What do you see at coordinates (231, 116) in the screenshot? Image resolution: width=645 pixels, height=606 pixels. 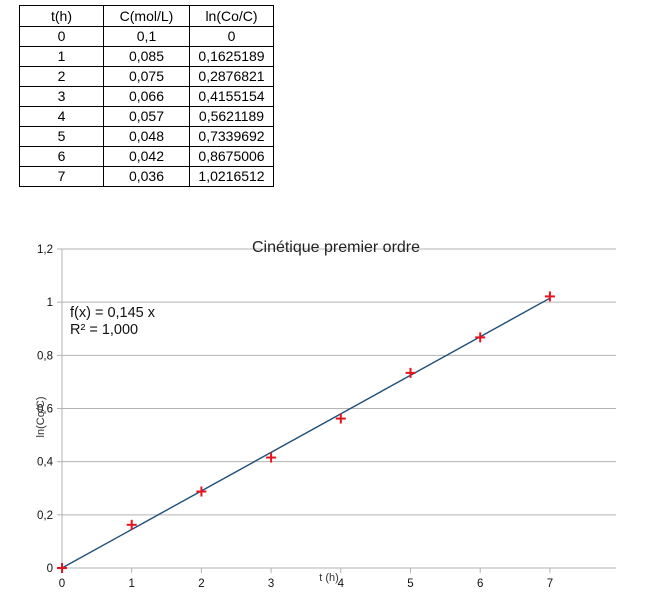 I see `table-cell: 0,5621189` at bounding box center [231, 116].